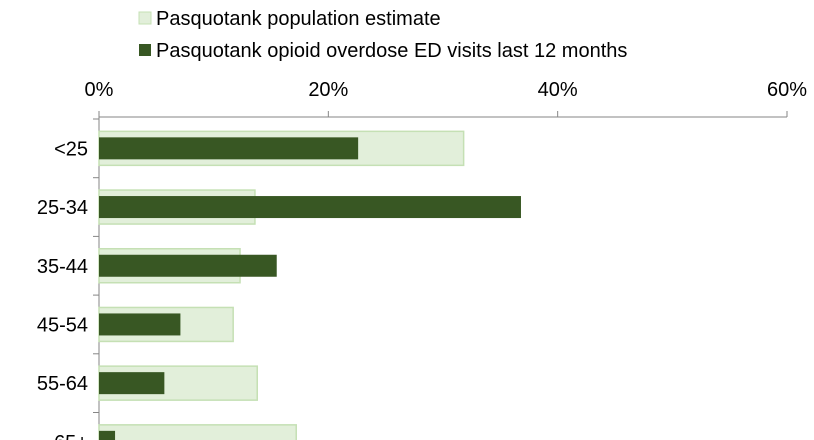  I want to click on y-tick-label: 35-44, so click(62, 267).